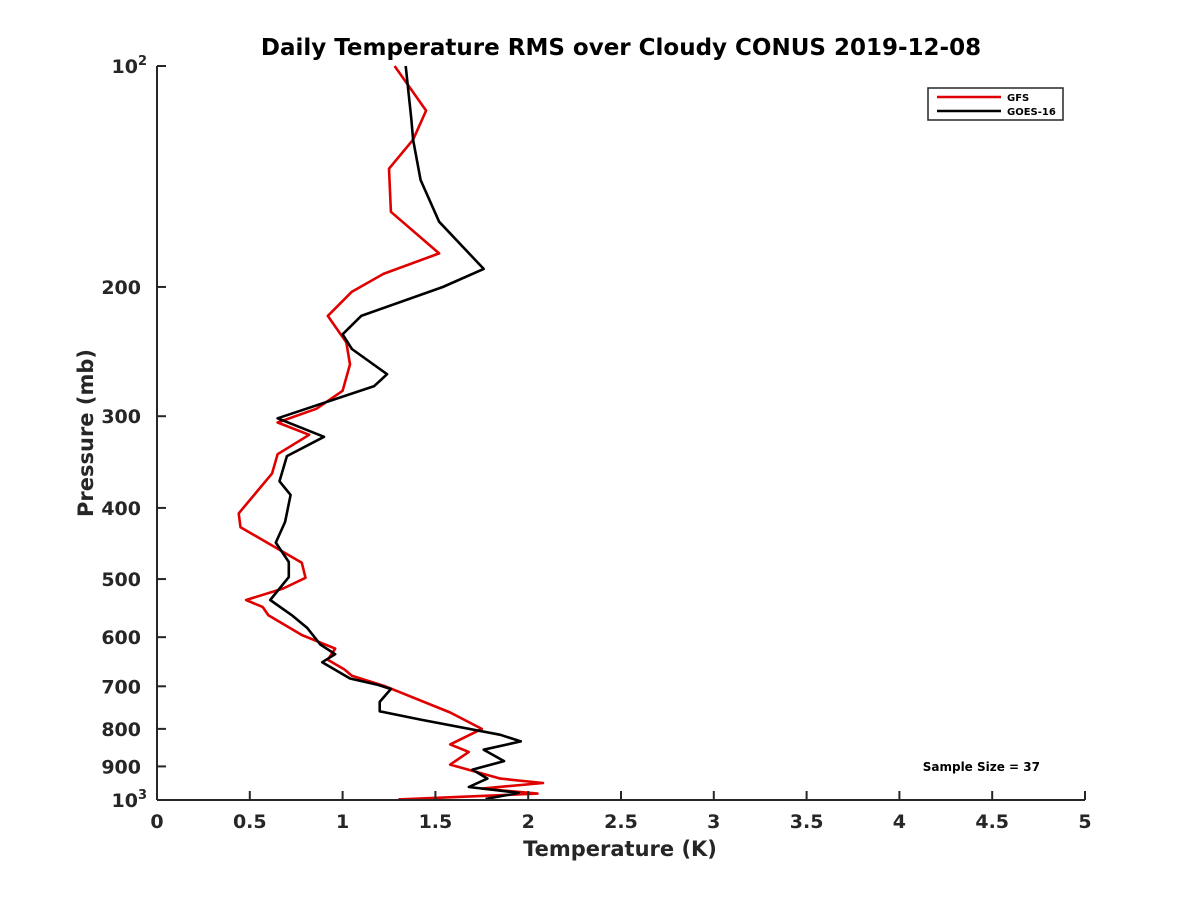  What do you see at coordinates (713, 822) in the screenshot?
I see `x-tick-label: 3` at bounding box center [713, 822].